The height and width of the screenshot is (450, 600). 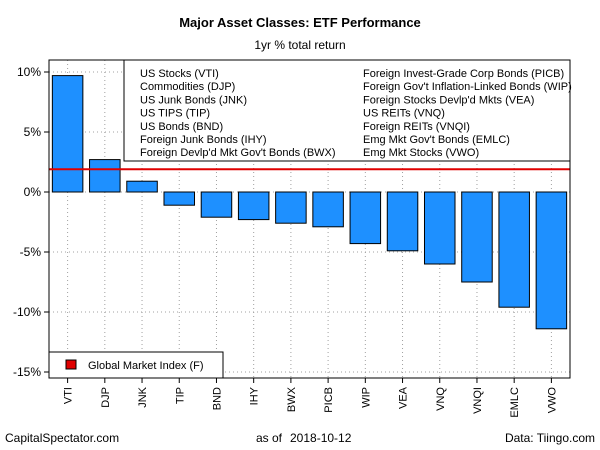 I want to click on x-tick-label: BWX, so click(x=292, y=399).